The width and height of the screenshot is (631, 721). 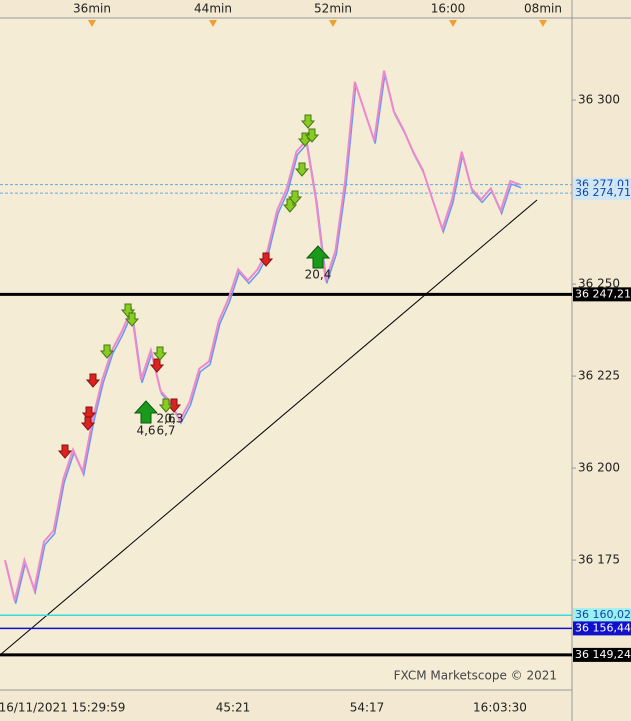 I want to click on y-tick-label: 36 300, so click(x=599, y=100).